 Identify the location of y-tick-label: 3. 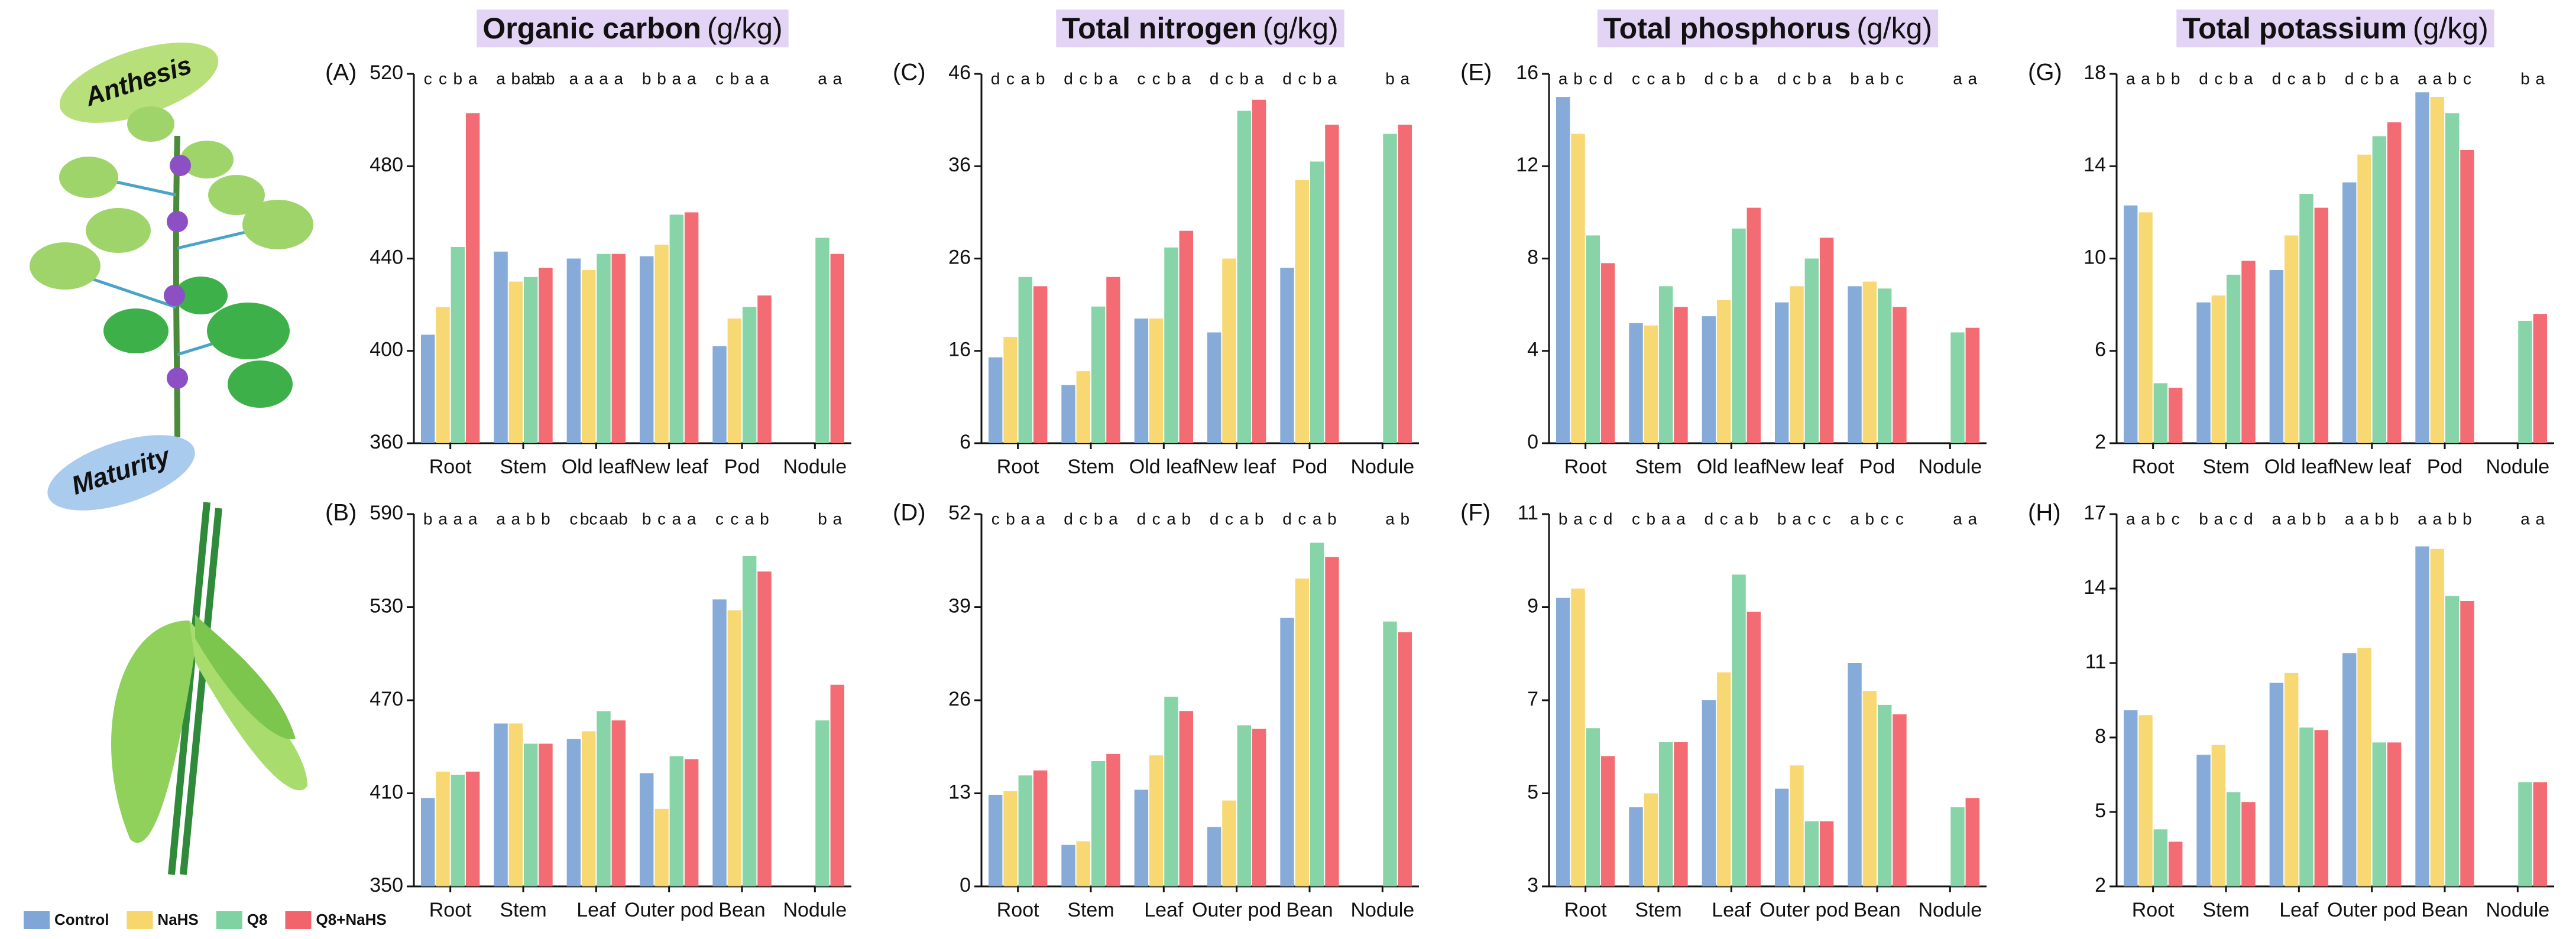
(1532, 885).